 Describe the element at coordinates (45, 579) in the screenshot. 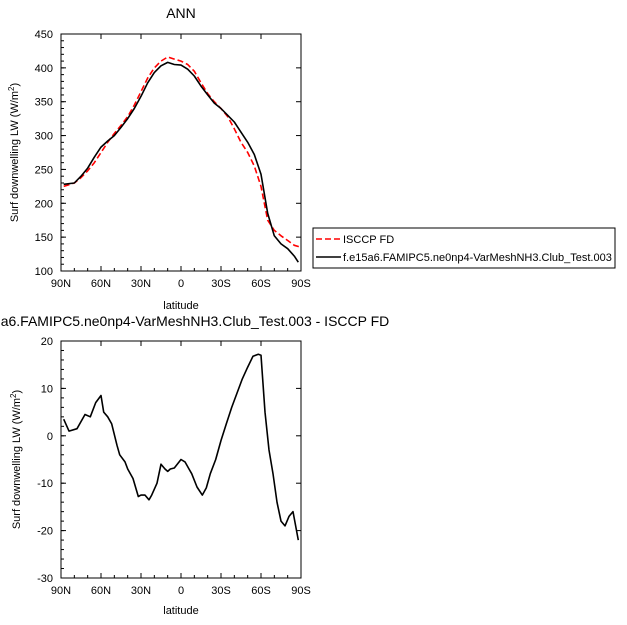

I see `y-tick-label: -30` at that location.